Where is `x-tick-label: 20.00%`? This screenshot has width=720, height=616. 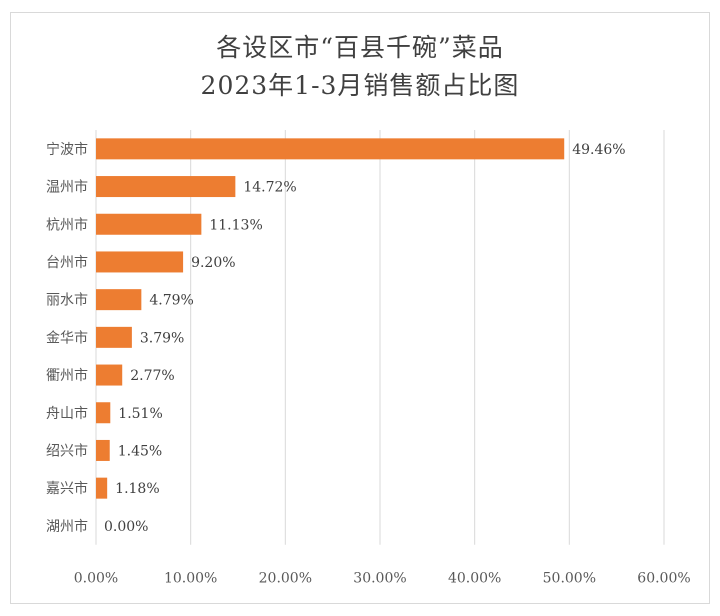 x-tick-label: 20.00% is located at coordinates (285, 579).